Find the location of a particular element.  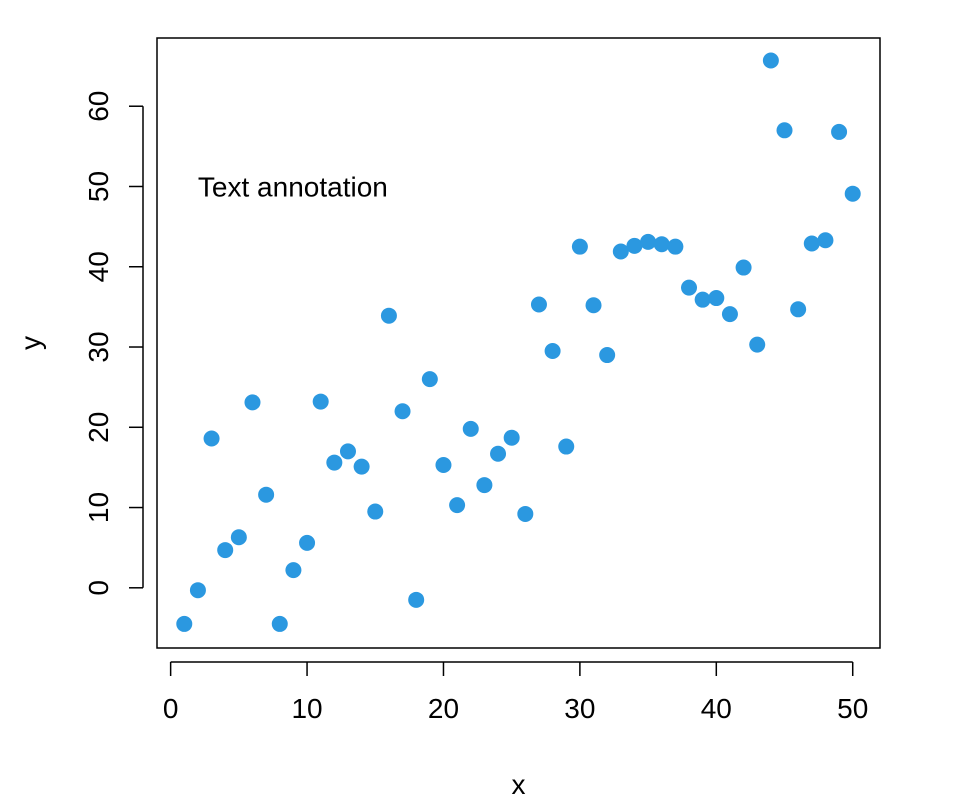

y-axis-label: y is located at coordinates (30, 343).